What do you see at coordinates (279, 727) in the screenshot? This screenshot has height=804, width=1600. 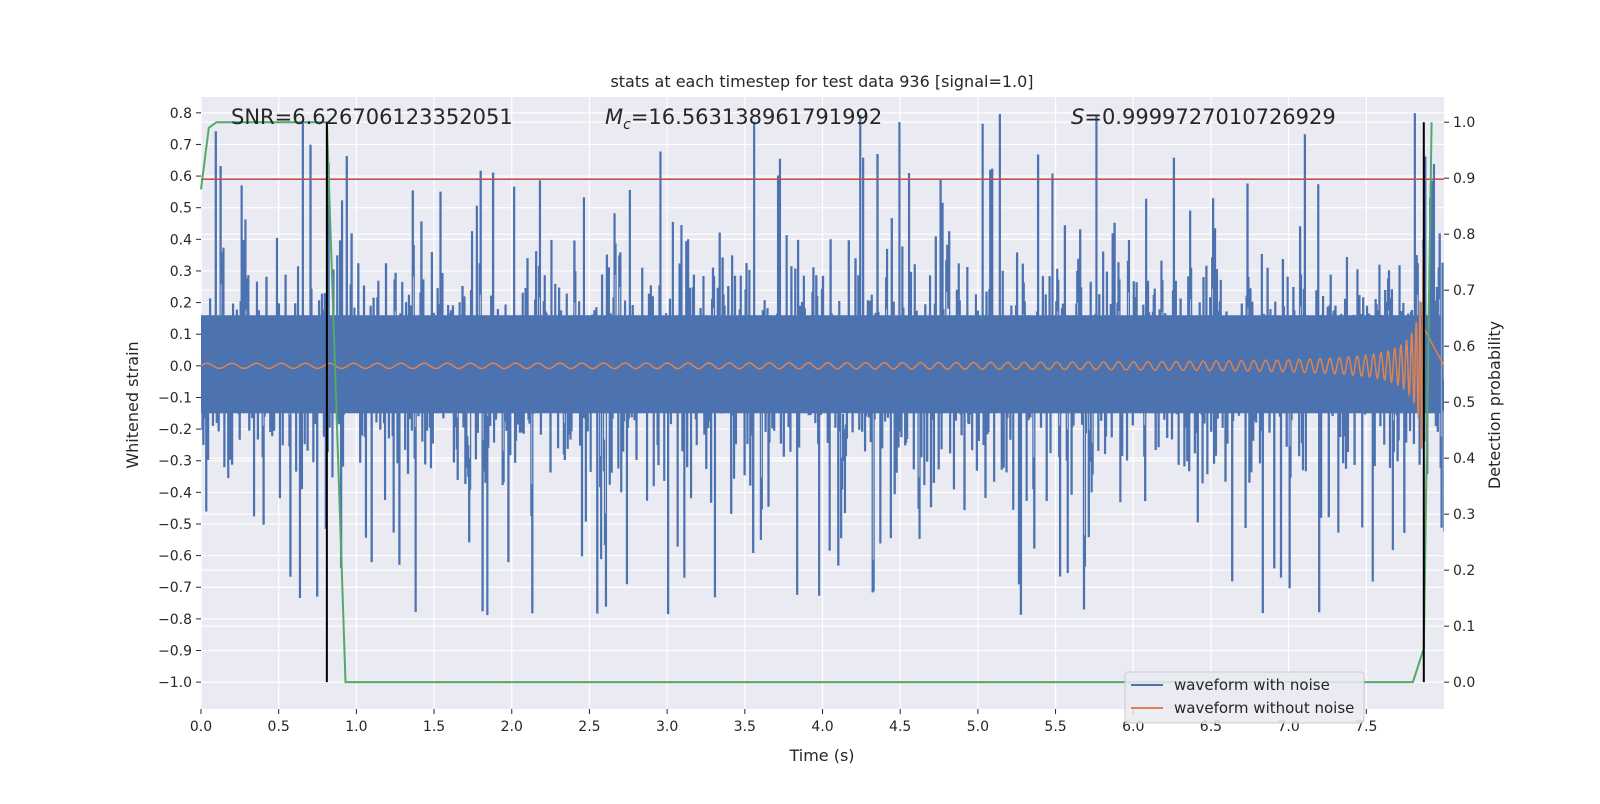 I see `x-tick-label: 0.5` at bounding box center [279, 727].